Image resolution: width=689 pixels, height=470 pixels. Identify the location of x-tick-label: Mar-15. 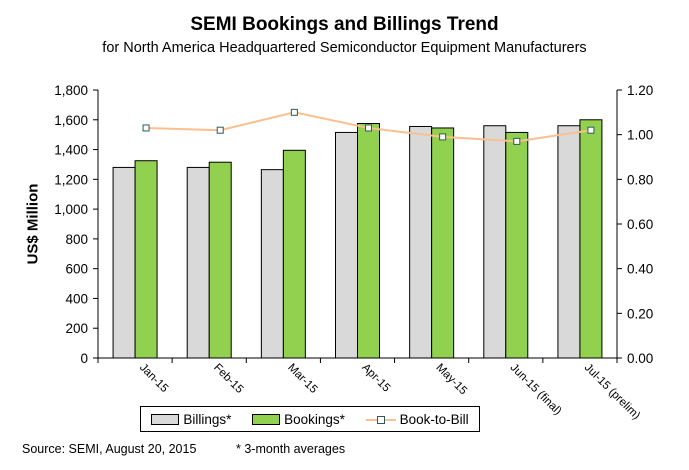
(302, 379).